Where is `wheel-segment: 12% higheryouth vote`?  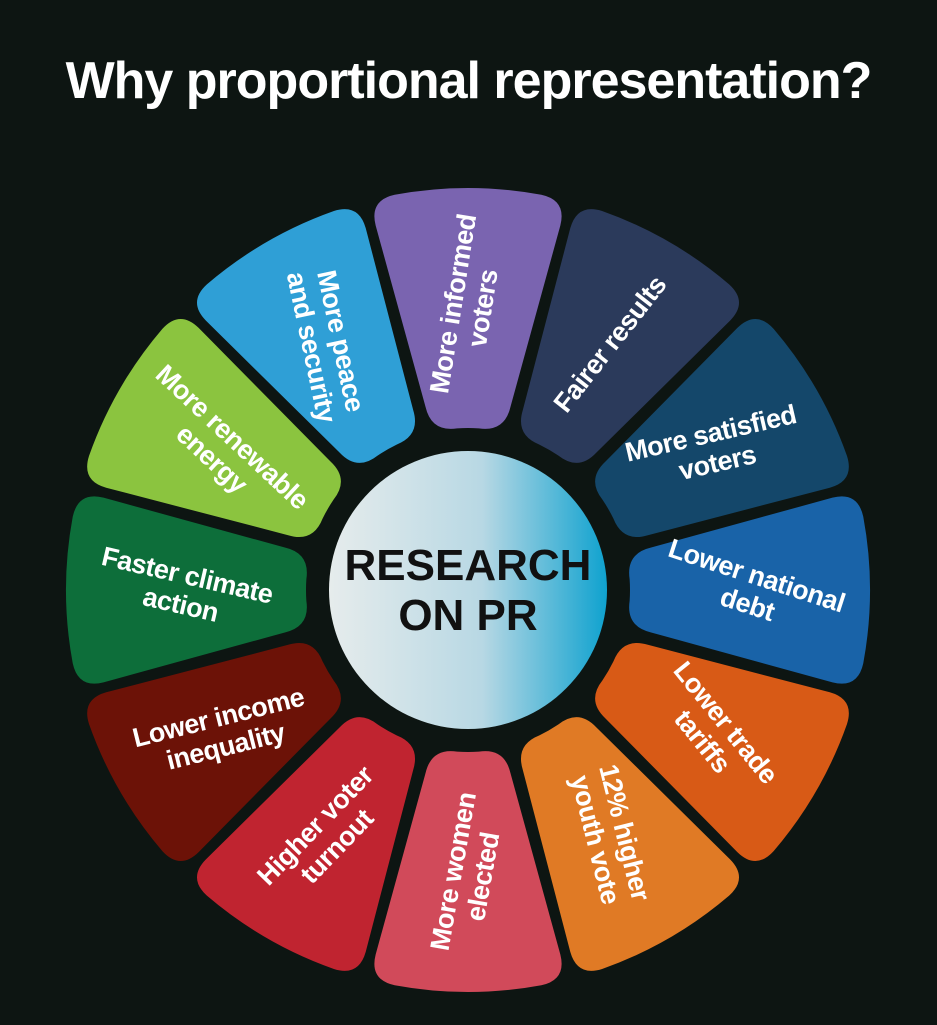 wheel-segment: 12% higheryouth vote is located at coordinates (630, 844).